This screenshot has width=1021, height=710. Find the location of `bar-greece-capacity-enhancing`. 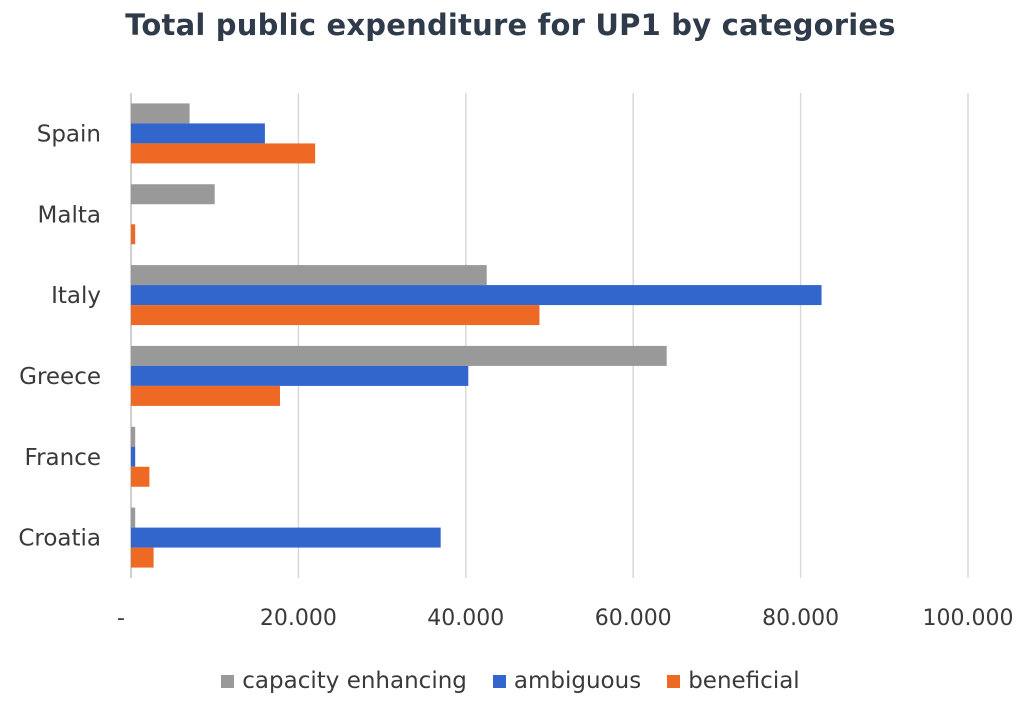

bar-greece-capacity-enhancing is located at coordinates (399, 355).